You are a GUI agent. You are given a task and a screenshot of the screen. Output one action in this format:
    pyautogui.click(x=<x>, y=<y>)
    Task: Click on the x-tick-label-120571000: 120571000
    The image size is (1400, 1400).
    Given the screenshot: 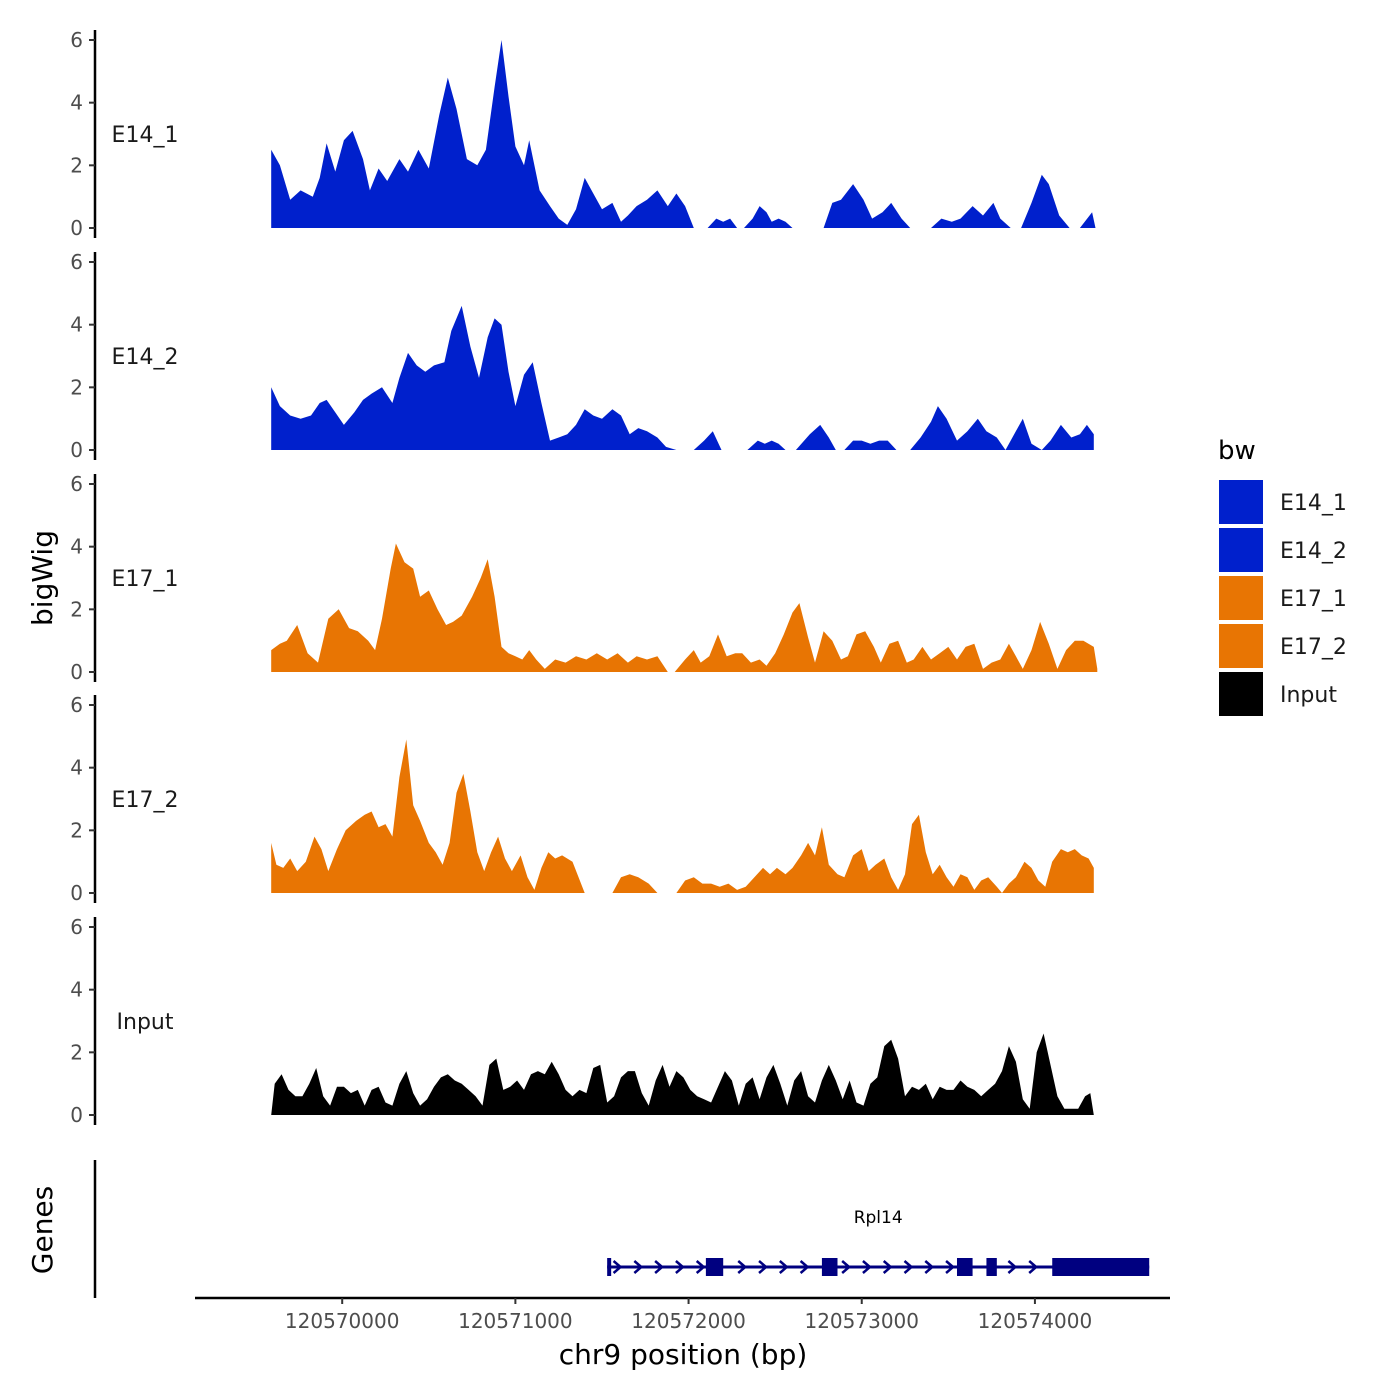 What is the action you would take?
    pyautogui.click(x=515, y=1321)
    